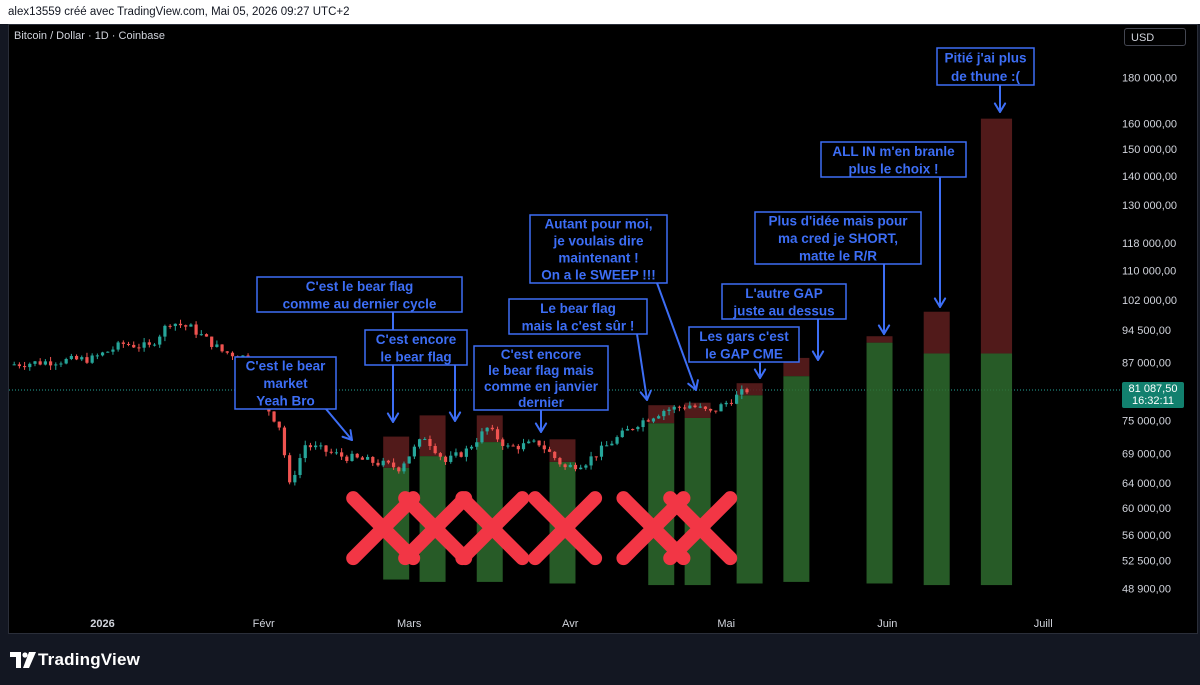 The width and height of the screenshot is (1200, 685). What do you see at coordinates (1146, 454) in the screenshot?
I see `price-tick-label: 69 000,00` at bounding box center [1146, 454].